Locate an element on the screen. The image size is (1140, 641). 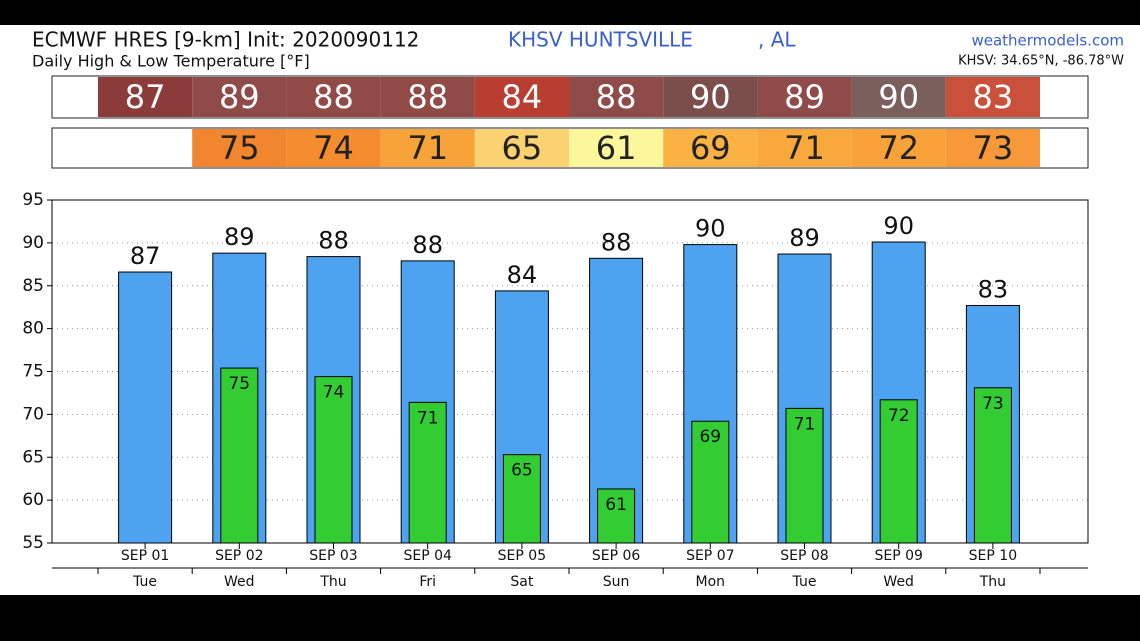
value-label: 84 is located at coordinates (522, 275).